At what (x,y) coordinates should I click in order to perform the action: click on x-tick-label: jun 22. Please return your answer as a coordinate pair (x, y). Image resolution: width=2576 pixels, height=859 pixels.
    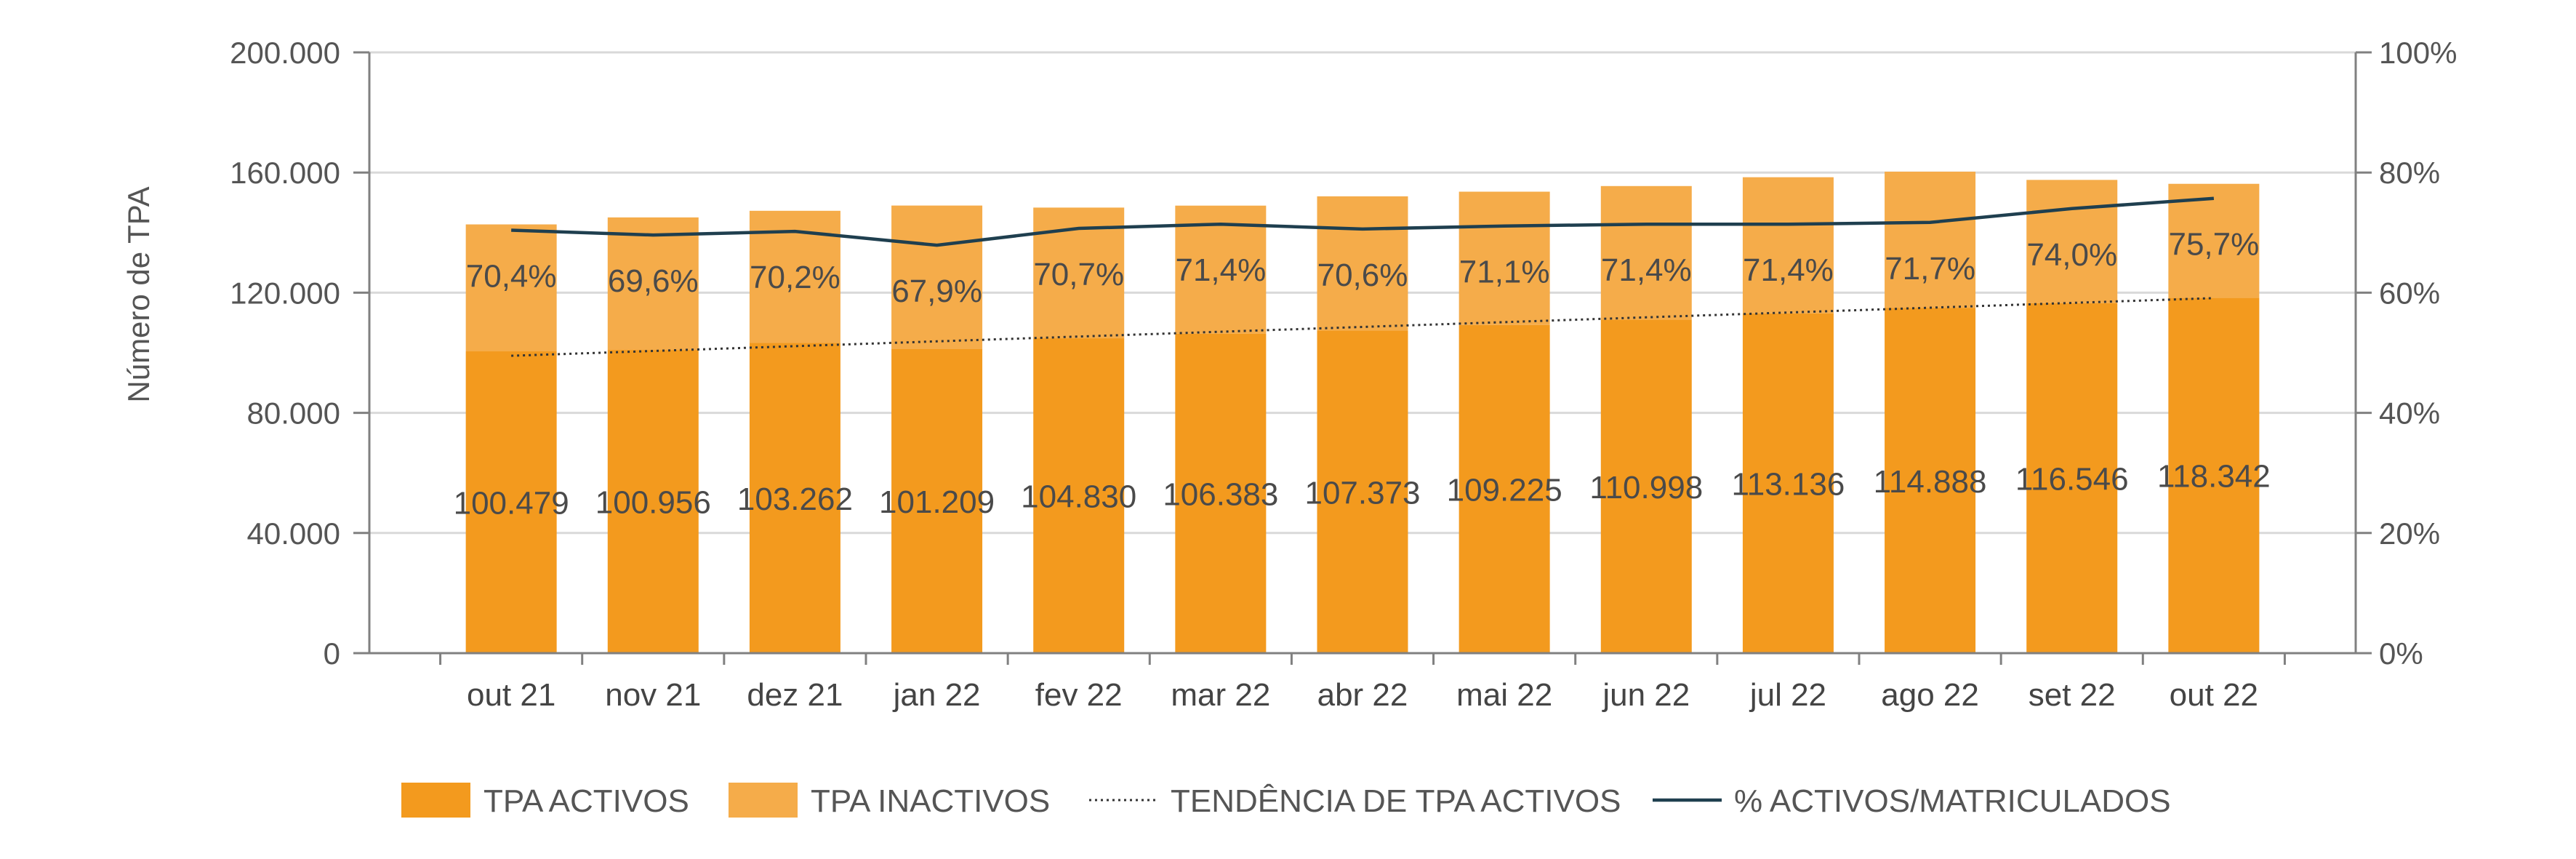
    Looking at the image, I should click on (1645, 695).